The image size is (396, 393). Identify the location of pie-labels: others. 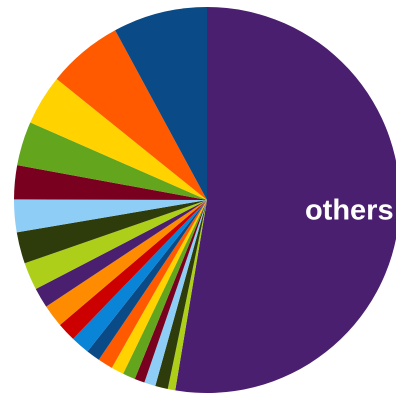
(349, 210).